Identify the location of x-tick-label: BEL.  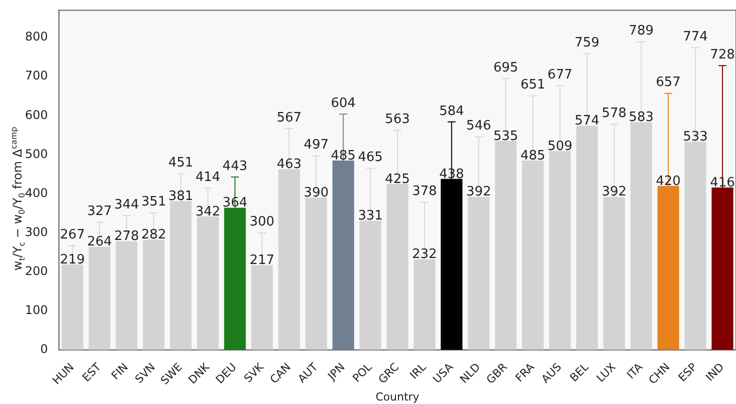
(579, 372).